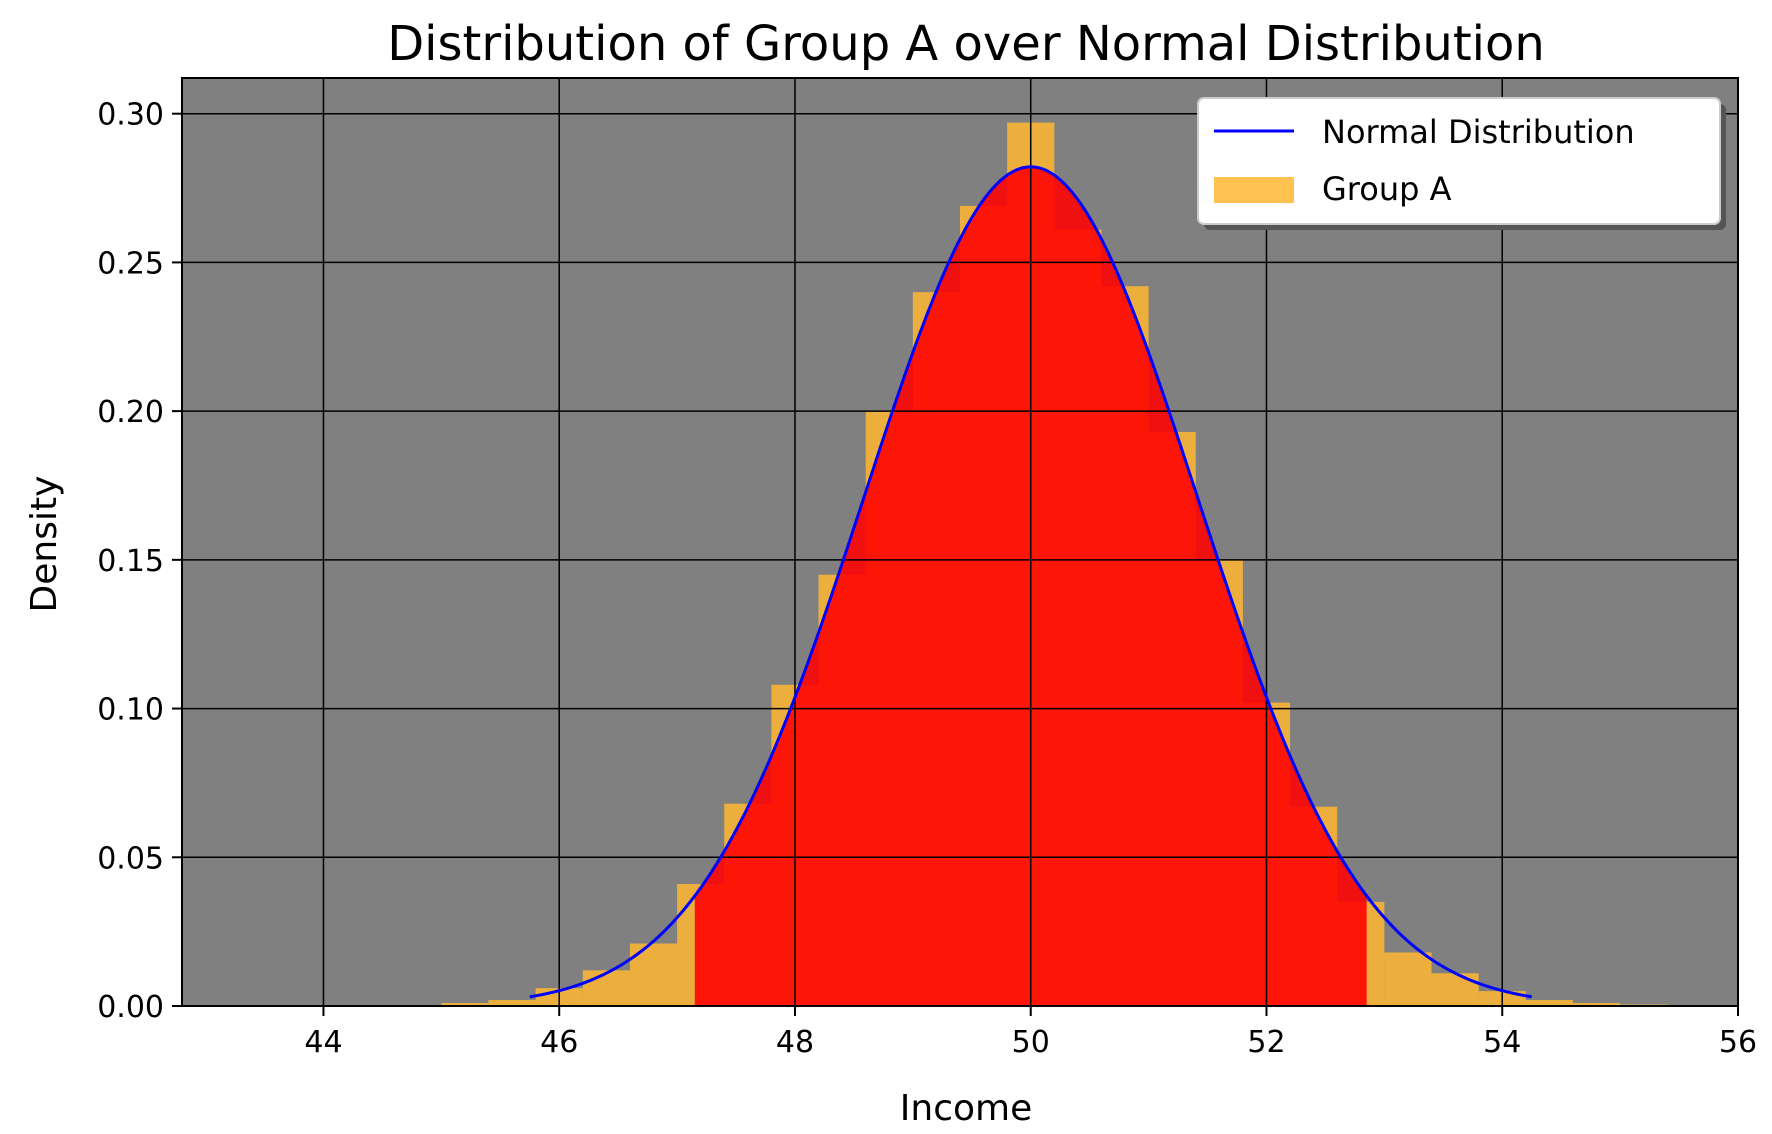 Image resolution: width=1772 pixels, height=1134 pixels. I want to click on legend-label-normal: Normal Distribution, so click(1478, 132).